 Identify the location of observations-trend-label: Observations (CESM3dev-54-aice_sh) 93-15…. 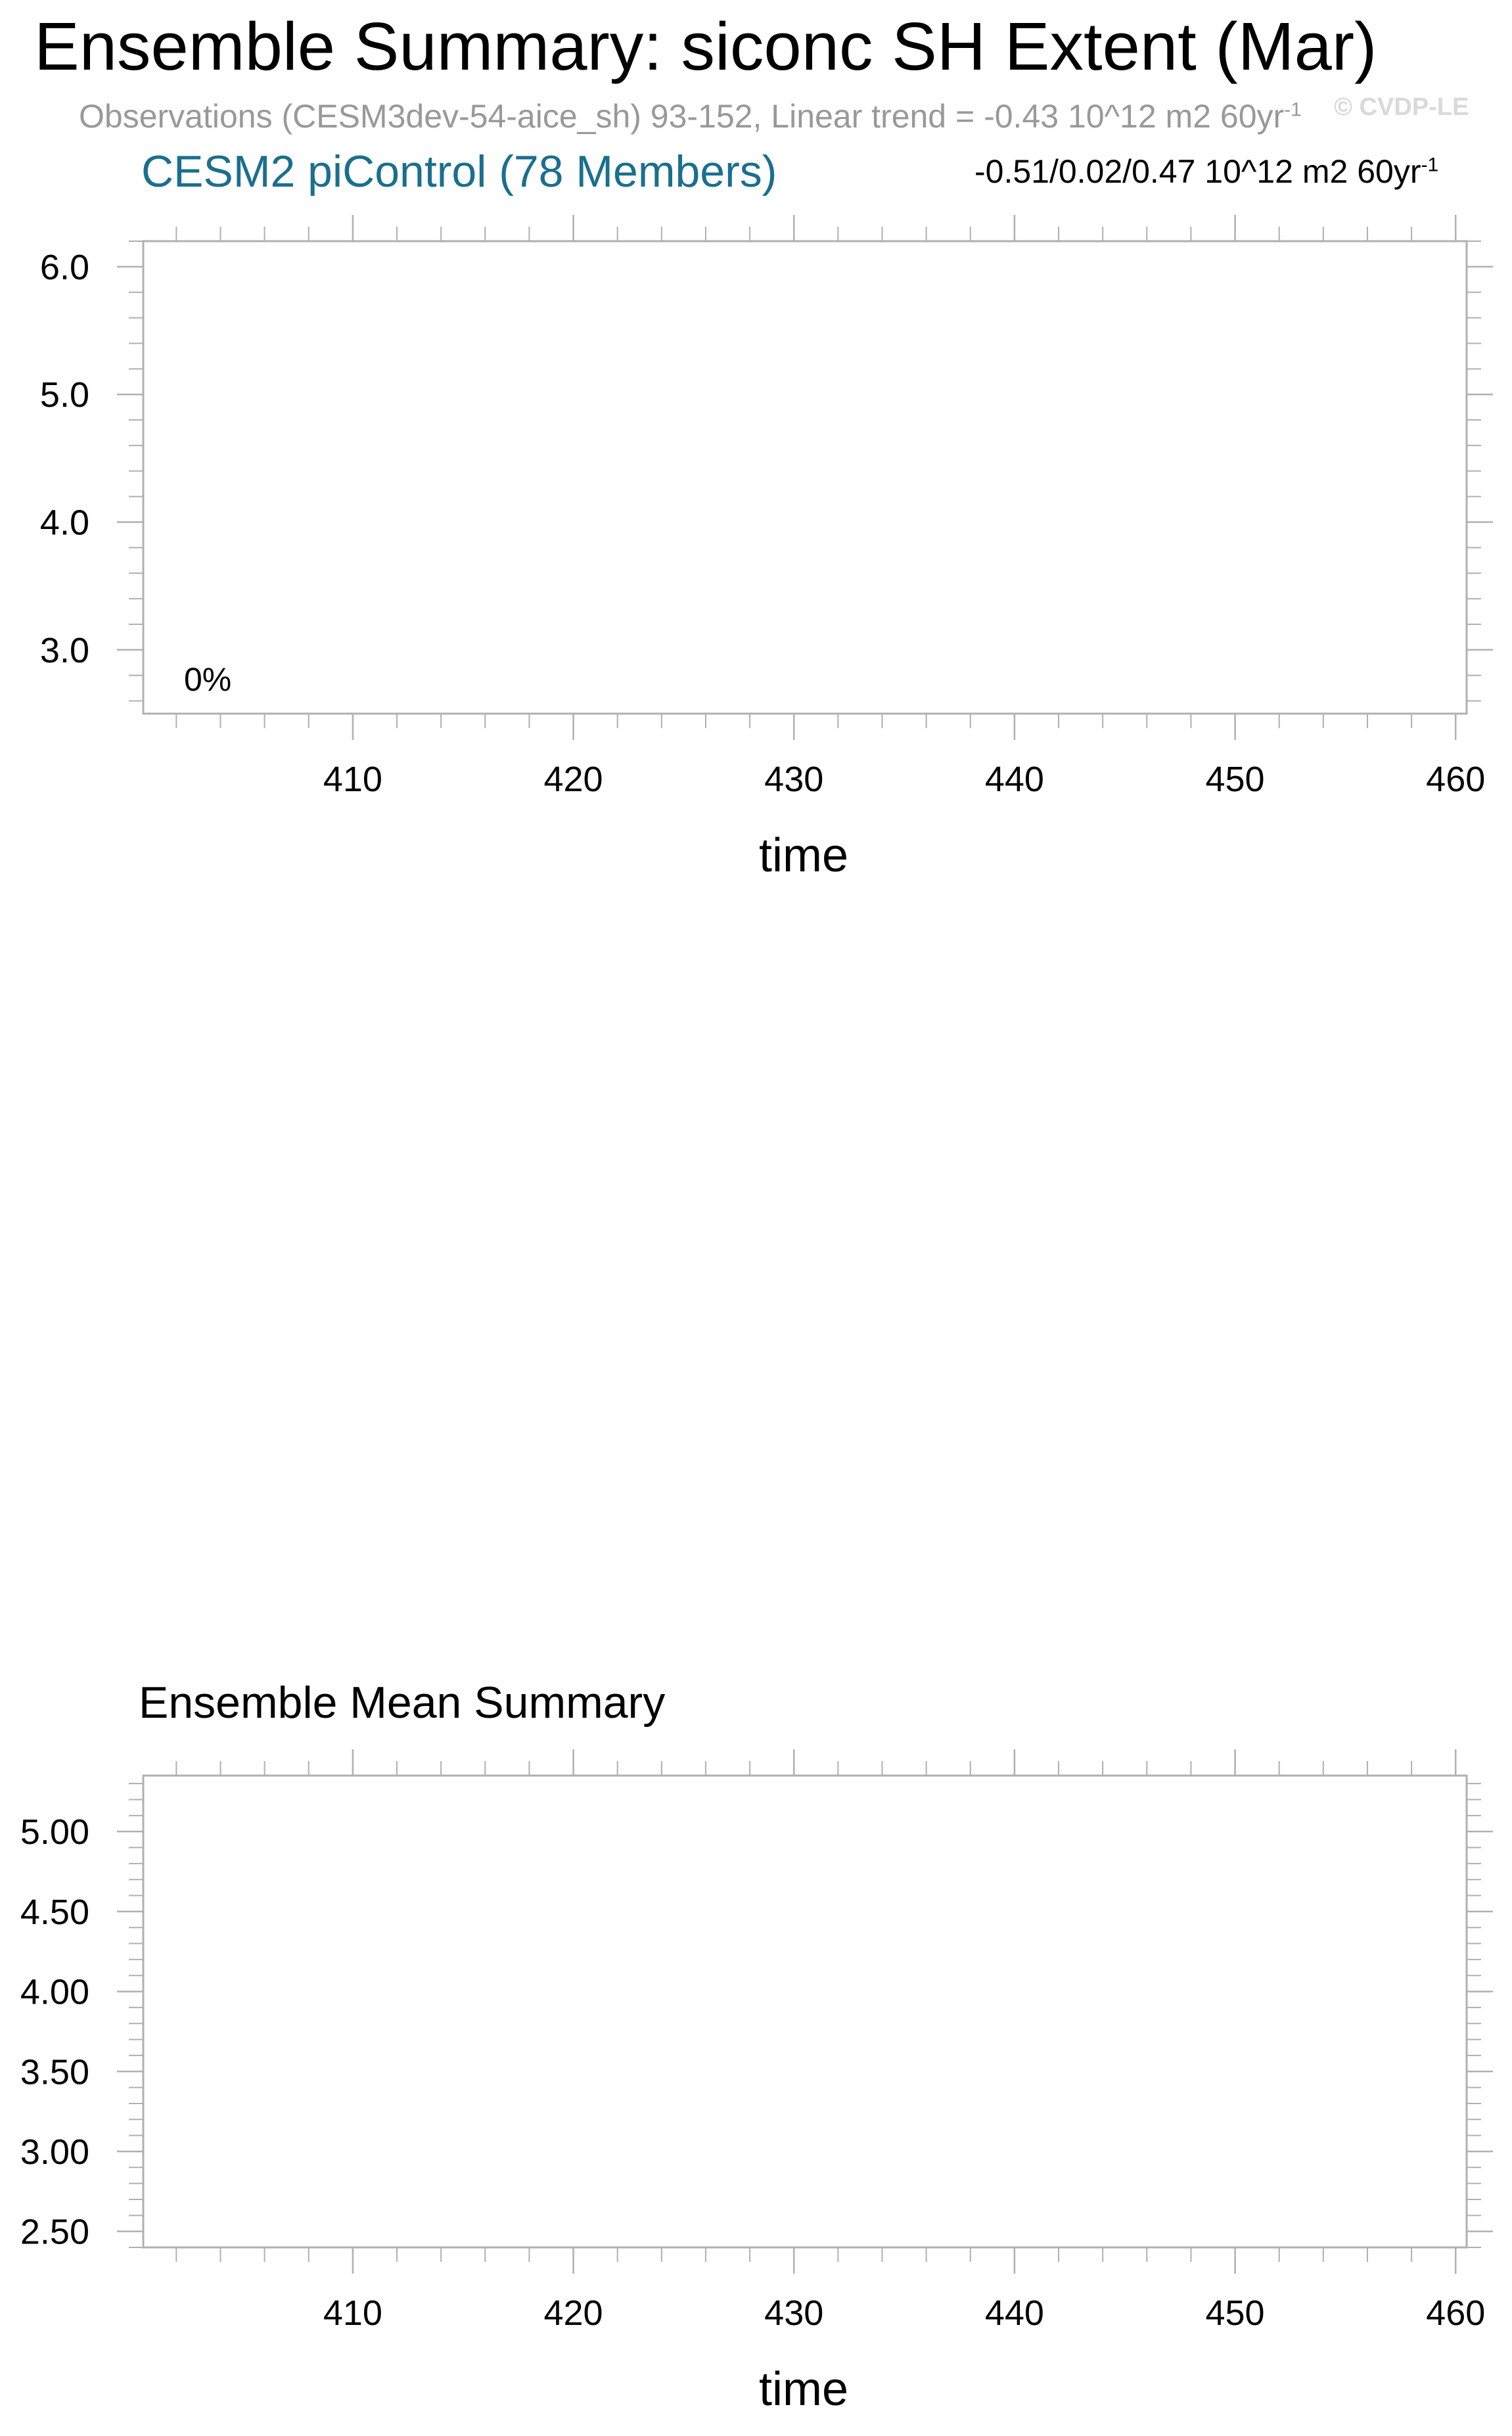
(690, 116).